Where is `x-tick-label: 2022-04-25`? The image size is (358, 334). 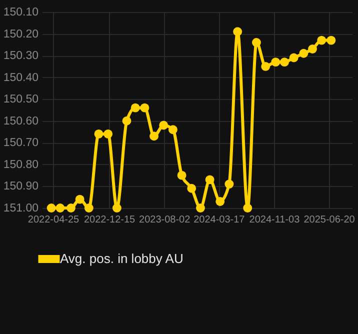
x-tick-label: 2022-04-25 is located at coordinates (54, 220).